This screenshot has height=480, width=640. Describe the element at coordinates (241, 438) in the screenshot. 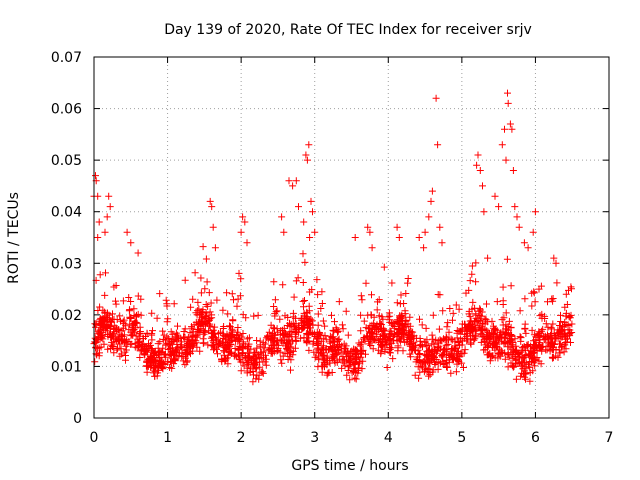

I see `x-tick-label: 2` at that location.